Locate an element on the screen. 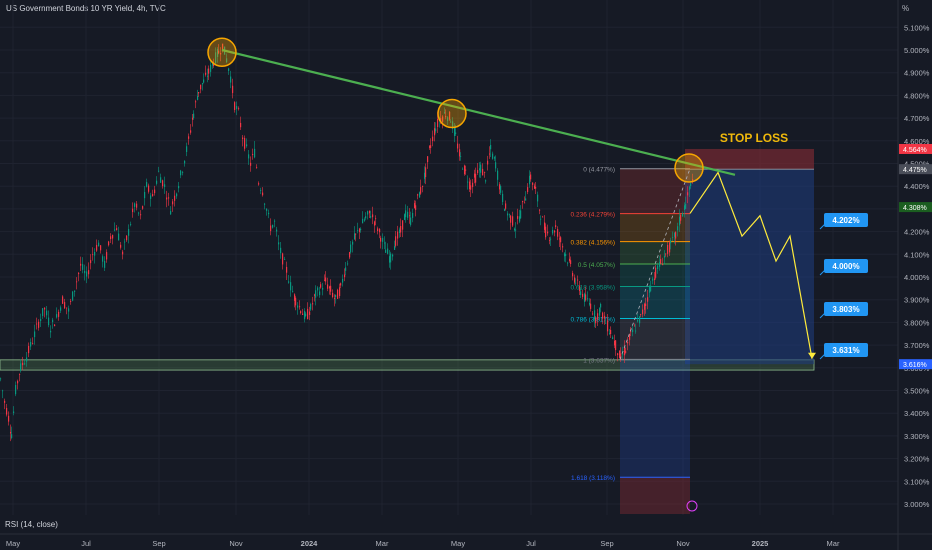  x-tick-label: May is located at coordinates (458, 543).